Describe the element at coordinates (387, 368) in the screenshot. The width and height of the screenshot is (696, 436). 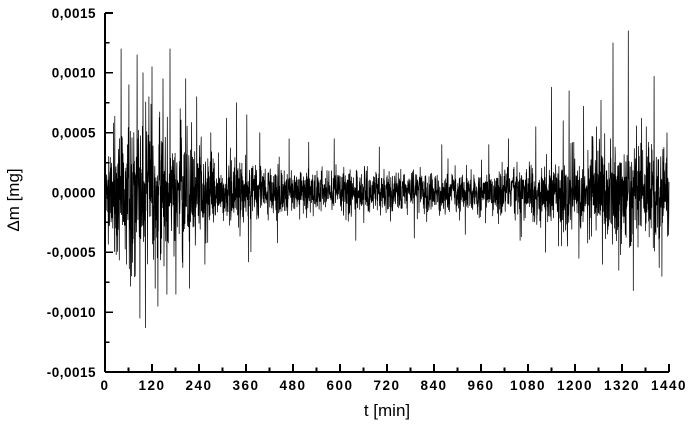
I see `x-axis-ticks` at that location.